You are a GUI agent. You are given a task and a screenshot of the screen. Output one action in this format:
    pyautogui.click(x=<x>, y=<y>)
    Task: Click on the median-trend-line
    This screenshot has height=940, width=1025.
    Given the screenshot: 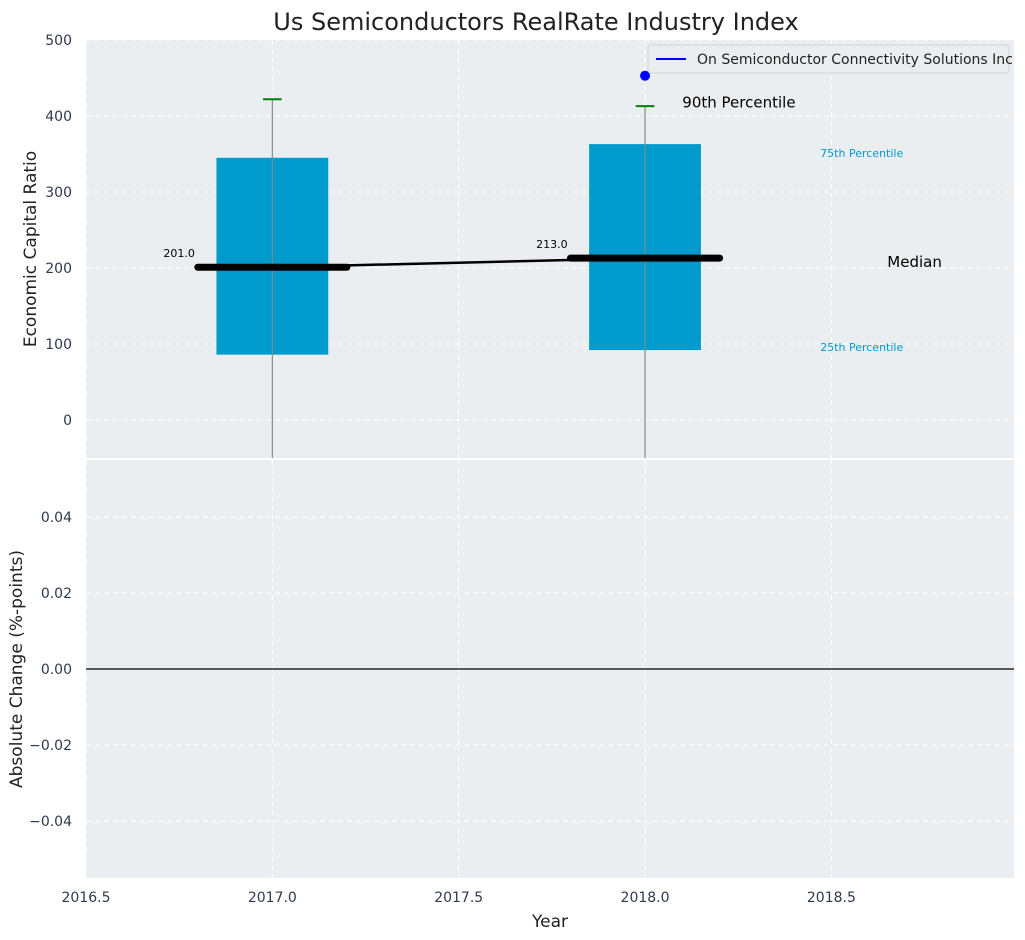 What is the action you would take?
    pyautogui.click(x=459, y=262)
    